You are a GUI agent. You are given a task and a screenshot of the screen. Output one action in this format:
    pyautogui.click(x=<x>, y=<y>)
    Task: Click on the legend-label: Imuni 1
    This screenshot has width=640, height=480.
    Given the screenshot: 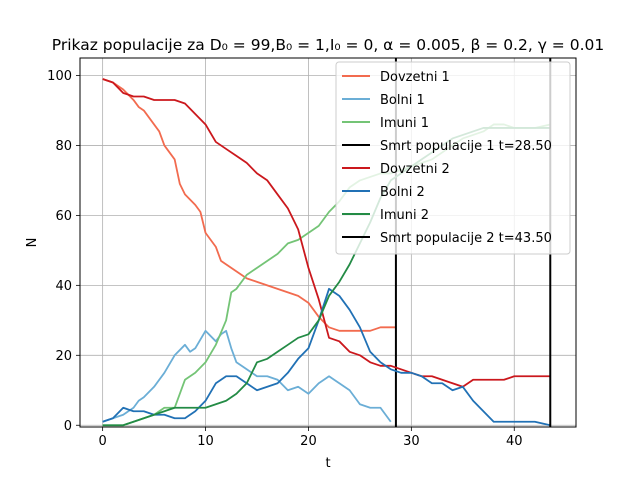 What is the action you would take?
    pyautogui.click(x=404, y=123)
    